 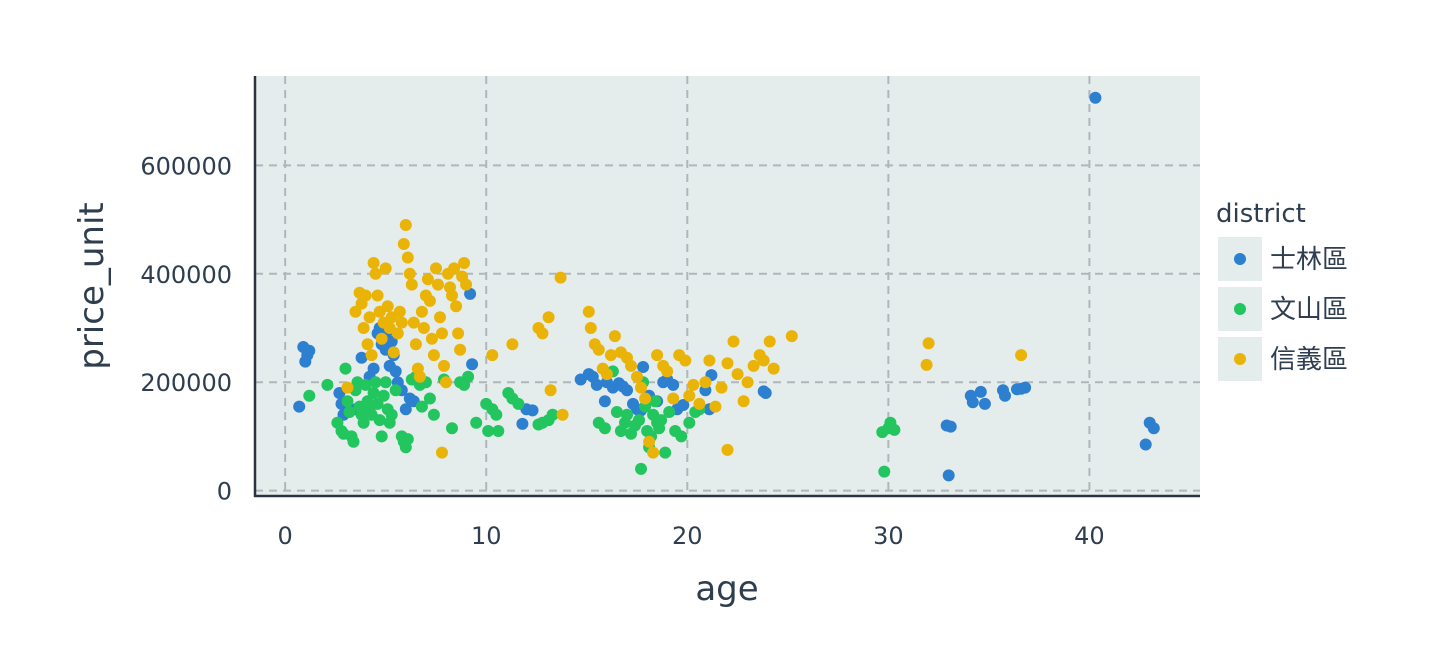 I want to click on y-axis-title: price_unit, so click(x=92, y=286).